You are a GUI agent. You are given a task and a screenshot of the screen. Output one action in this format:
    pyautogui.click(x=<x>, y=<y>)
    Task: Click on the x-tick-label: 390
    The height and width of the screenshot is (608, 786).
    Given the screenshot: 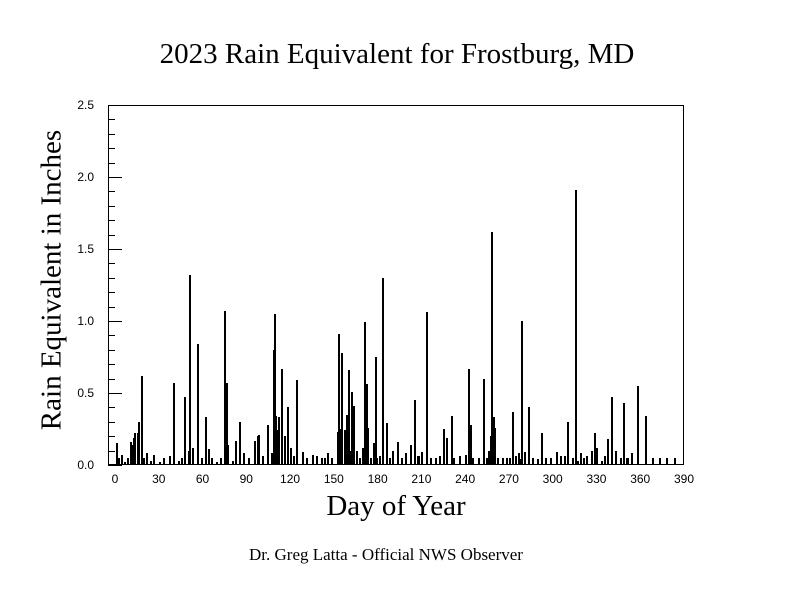 What is the action you would take?
    pyautogui.click(x=684, y=479)
    